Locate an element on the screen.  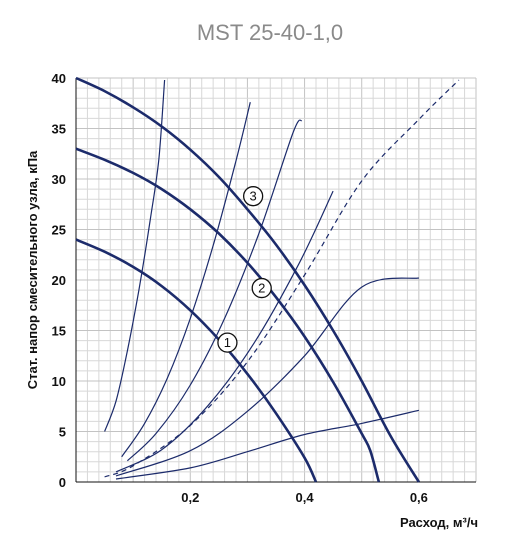
pump-curve-3-label: 3 is located at coordinates (253, 196).